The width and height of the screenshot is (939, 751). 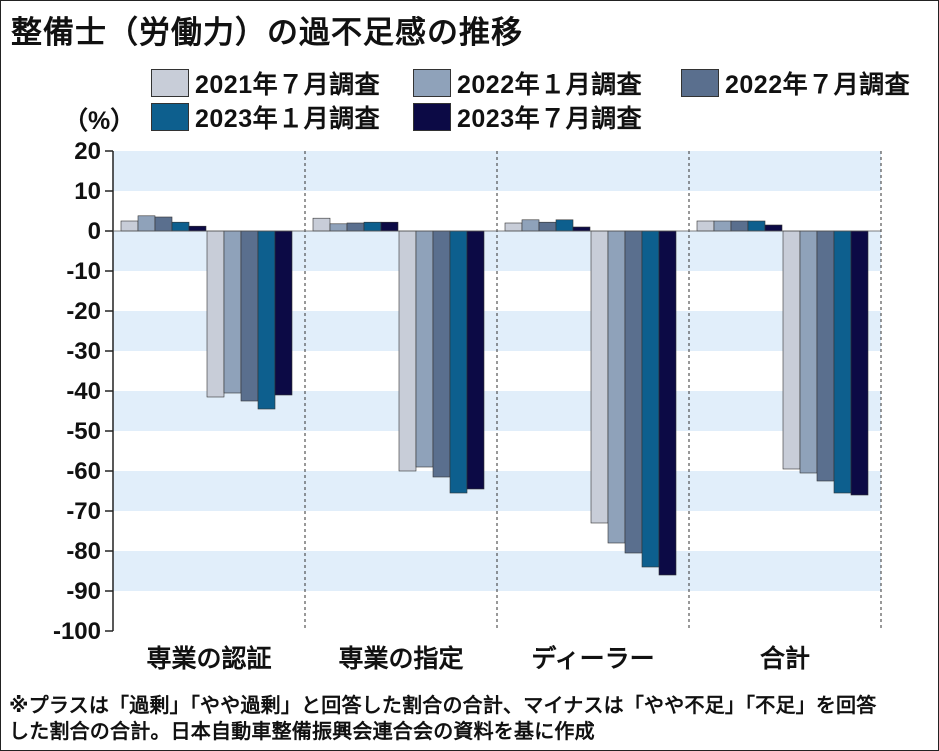 I want to click on legend-item-2022-01: 2022年１月調査, so click(x=528, y=83).